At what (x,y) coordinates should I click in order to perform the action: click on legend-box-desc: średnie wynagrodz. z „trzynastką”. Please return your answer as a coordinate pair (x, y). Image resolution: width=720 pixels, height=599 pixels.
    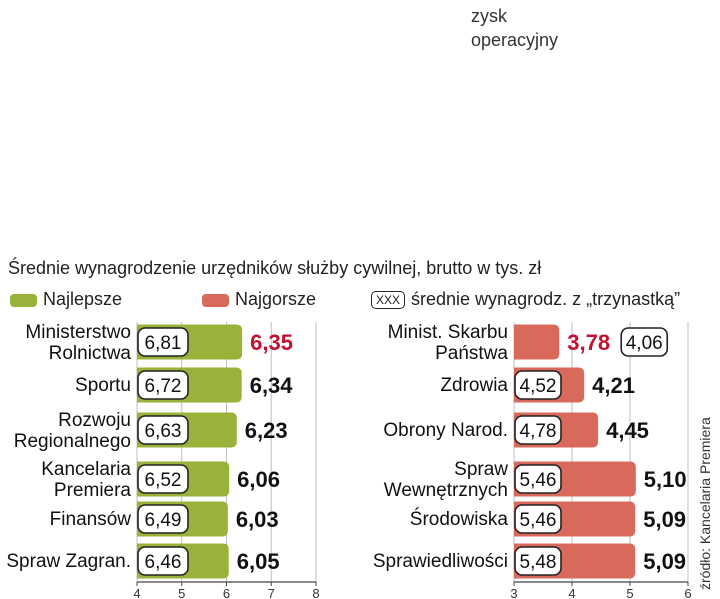
    Looking at the image, I should click on (546, 299).